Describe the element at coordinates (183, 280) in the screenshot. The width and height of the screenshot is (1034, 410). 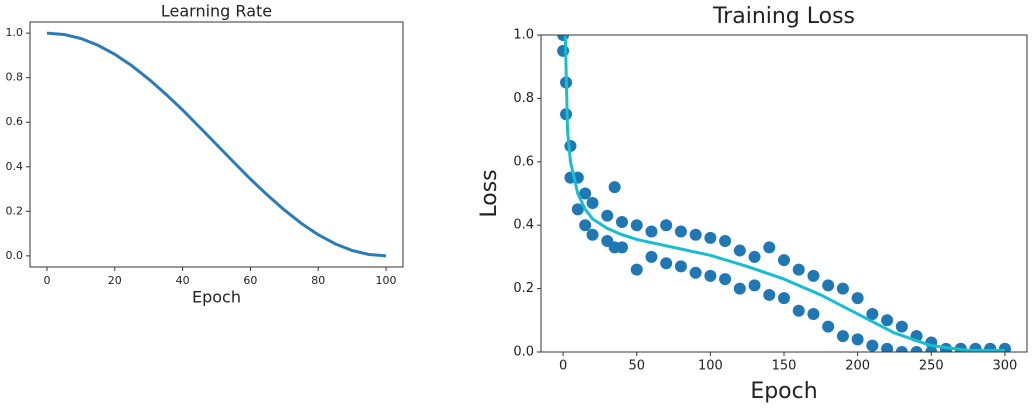
I see `x-tick-label: 40` at that location.